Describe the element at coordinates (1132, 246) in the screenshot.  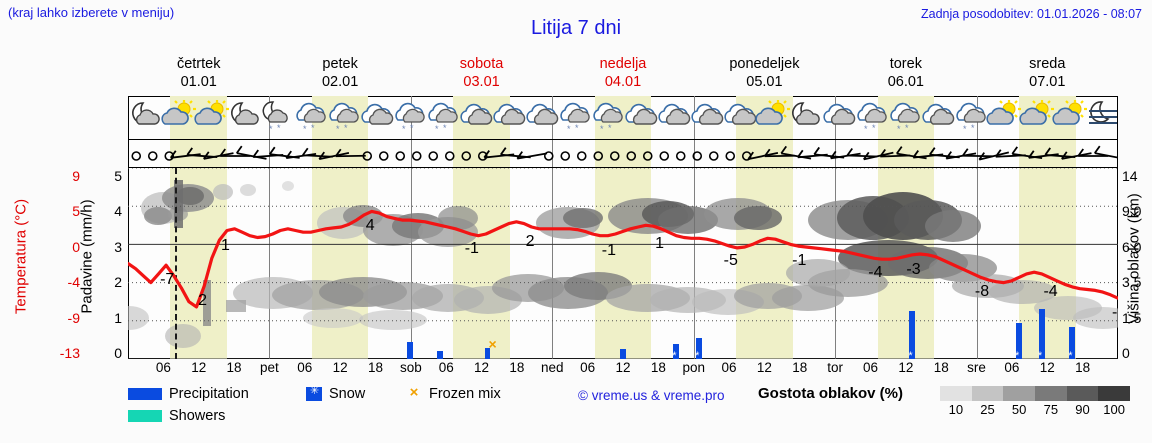
I see `cloud-height-tick: 6.0` at that location.